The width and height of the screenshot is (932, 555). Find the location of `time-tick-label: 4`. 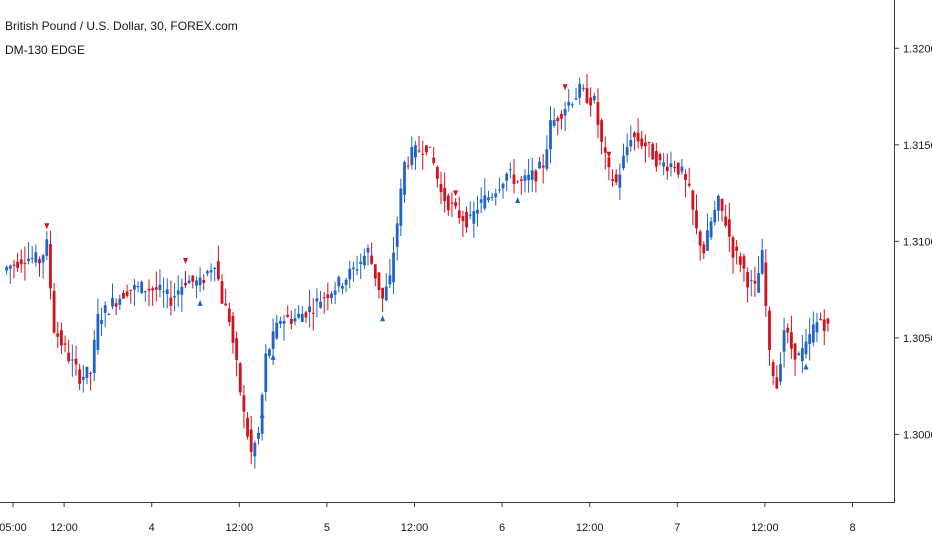

time-tick-label: 4 is located at coordinates (152, 528).